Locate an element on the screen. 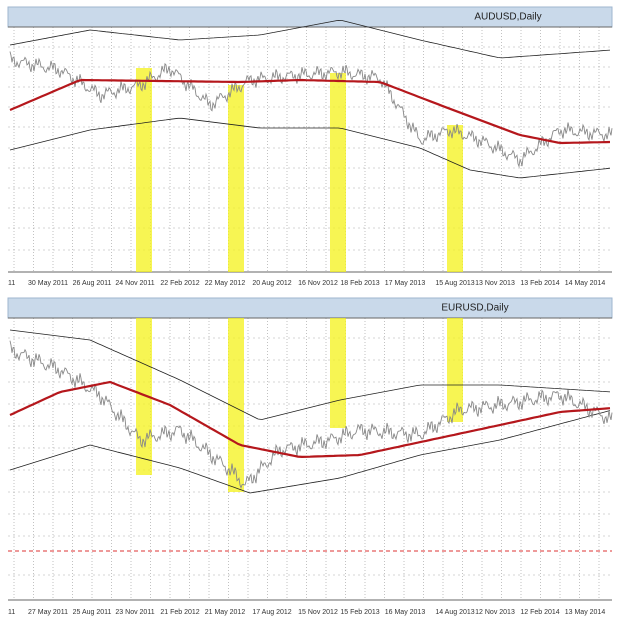  x-axis-label: 22 May 2012 is located at coordinates (225, 283).